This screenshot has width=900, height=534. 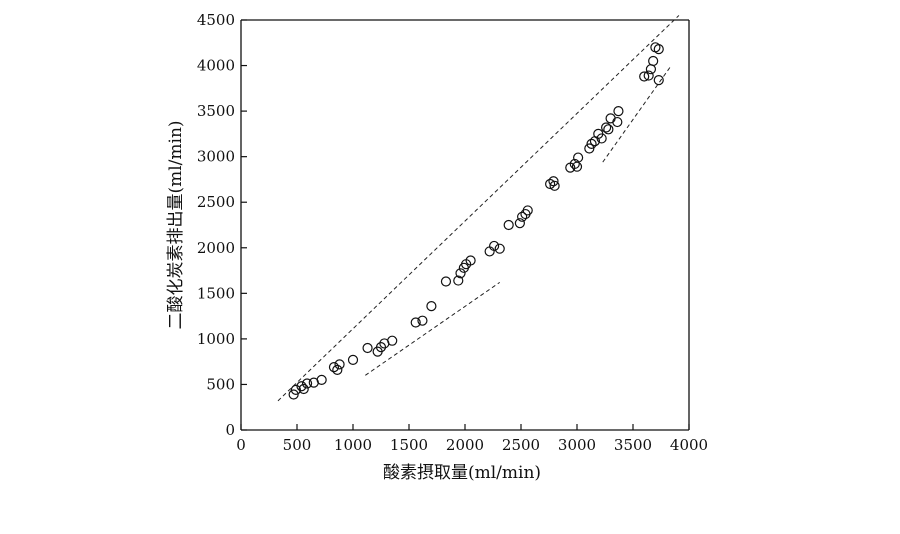 I want to click on y-ticks: 0 500 1000 1500 2000 2500 3000 3500 4000 4500, so click(x=222, y=225).